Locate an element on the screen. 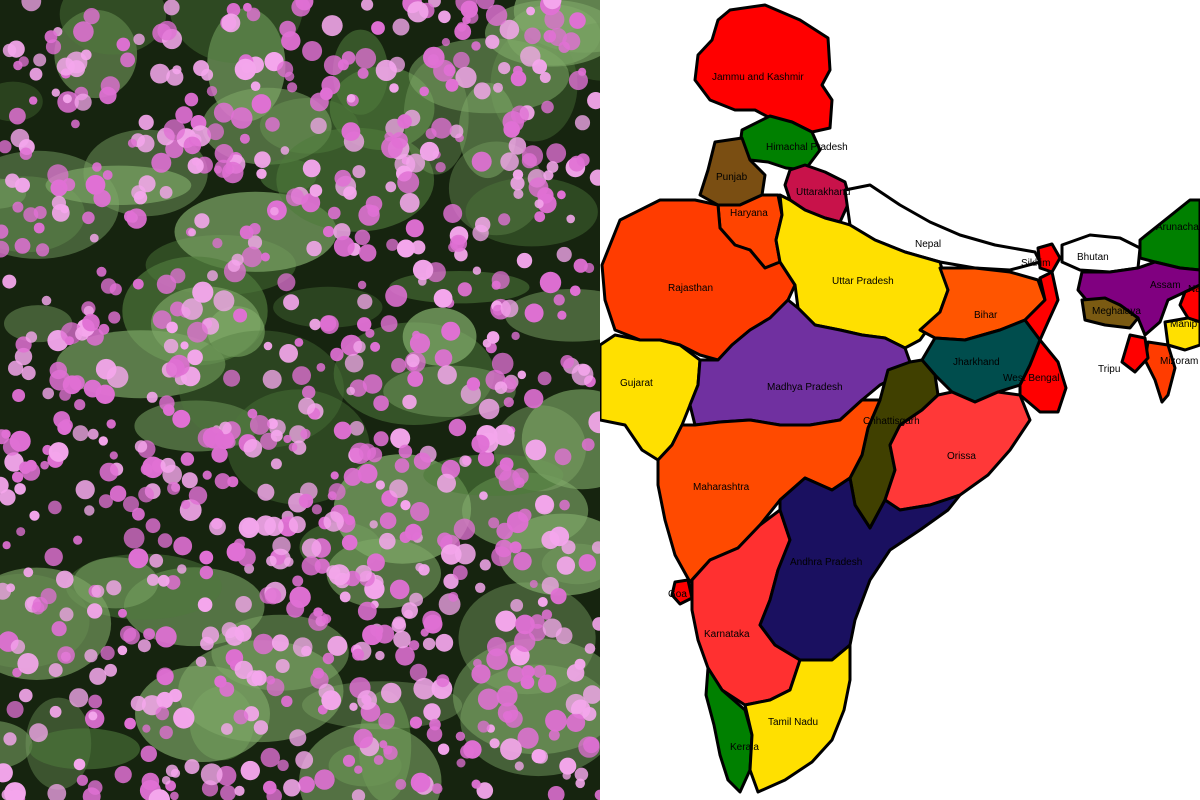  label-goa: Goa is located at coordinates (677, 594).